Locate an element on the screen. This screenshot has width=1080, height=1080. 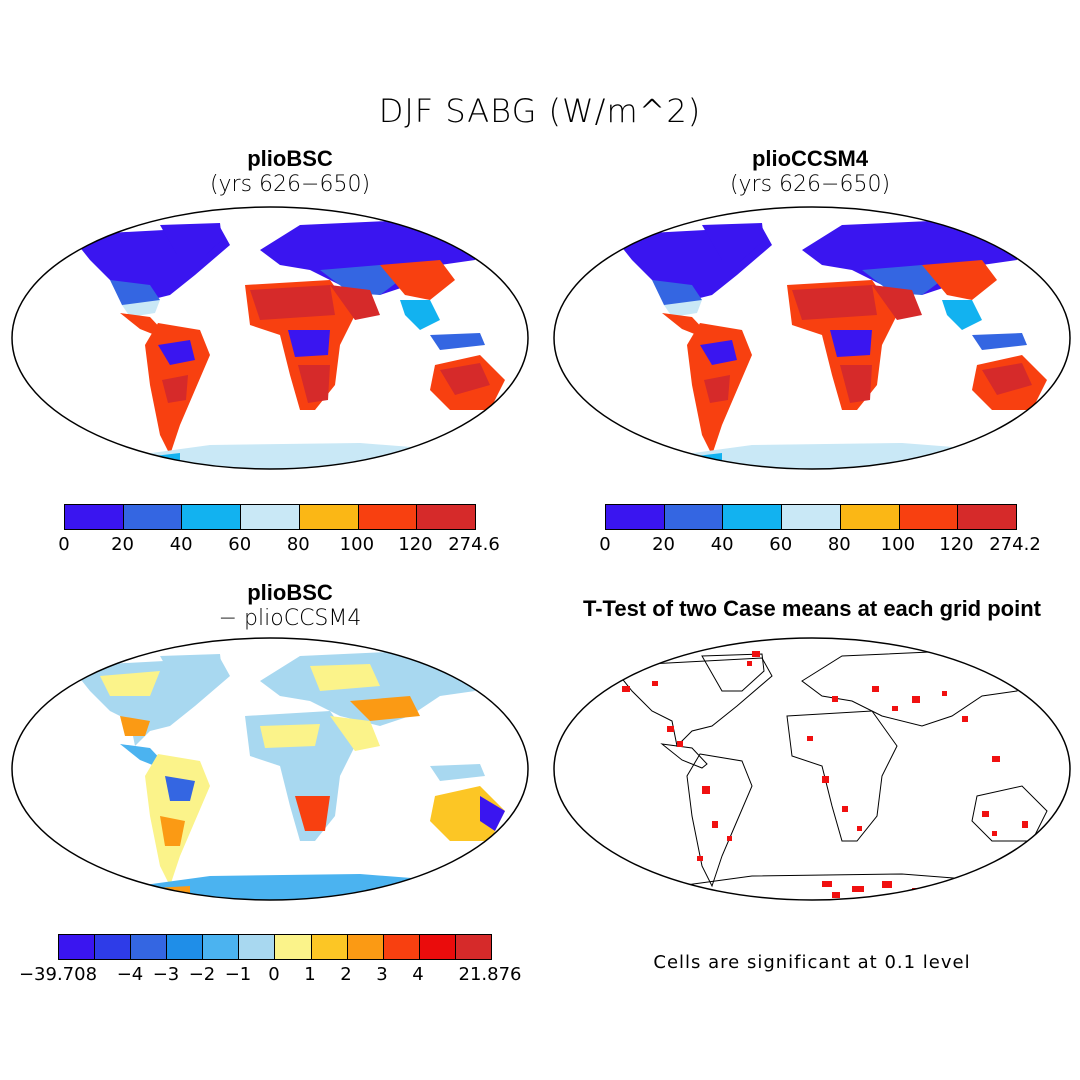
panel-title-plio-bsc: plioBSC (yrs 626−650) is located at coordinates (290, 172).